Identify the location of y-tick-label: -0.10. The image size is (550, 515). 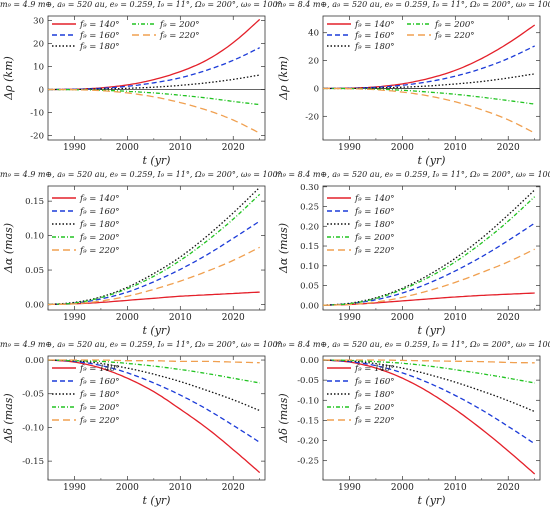
(33, 428).